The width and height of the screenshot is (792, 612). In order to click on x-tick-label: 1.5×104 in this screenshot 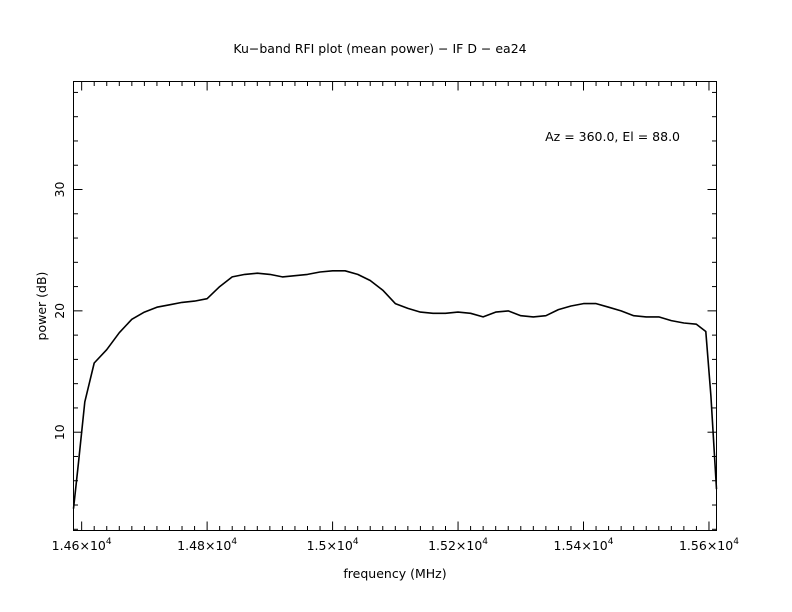, I will do `click(333, 545)`.